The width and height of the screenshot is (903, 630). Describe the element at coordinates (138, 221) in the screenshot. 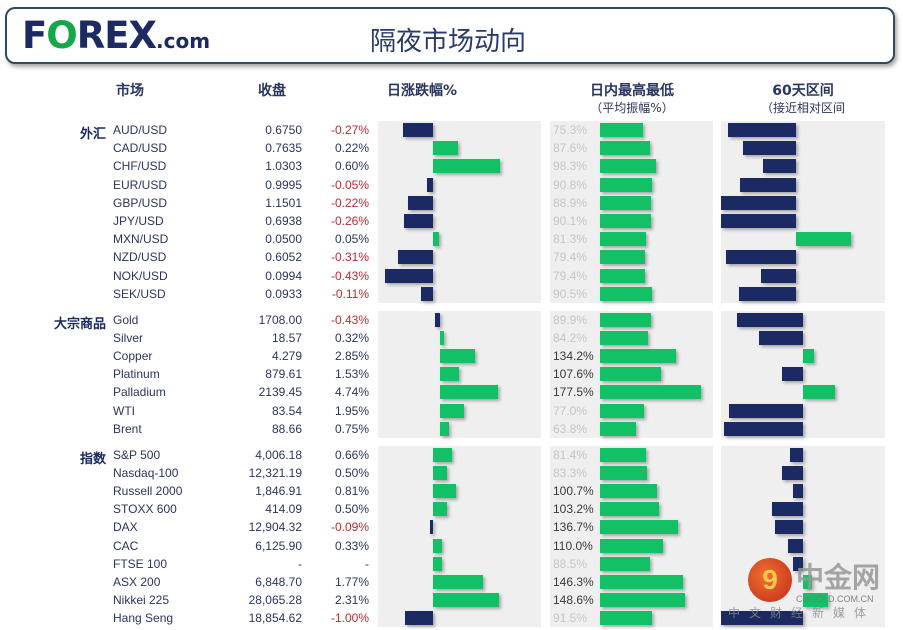

I see `market-name: JPY/USD` at that location.